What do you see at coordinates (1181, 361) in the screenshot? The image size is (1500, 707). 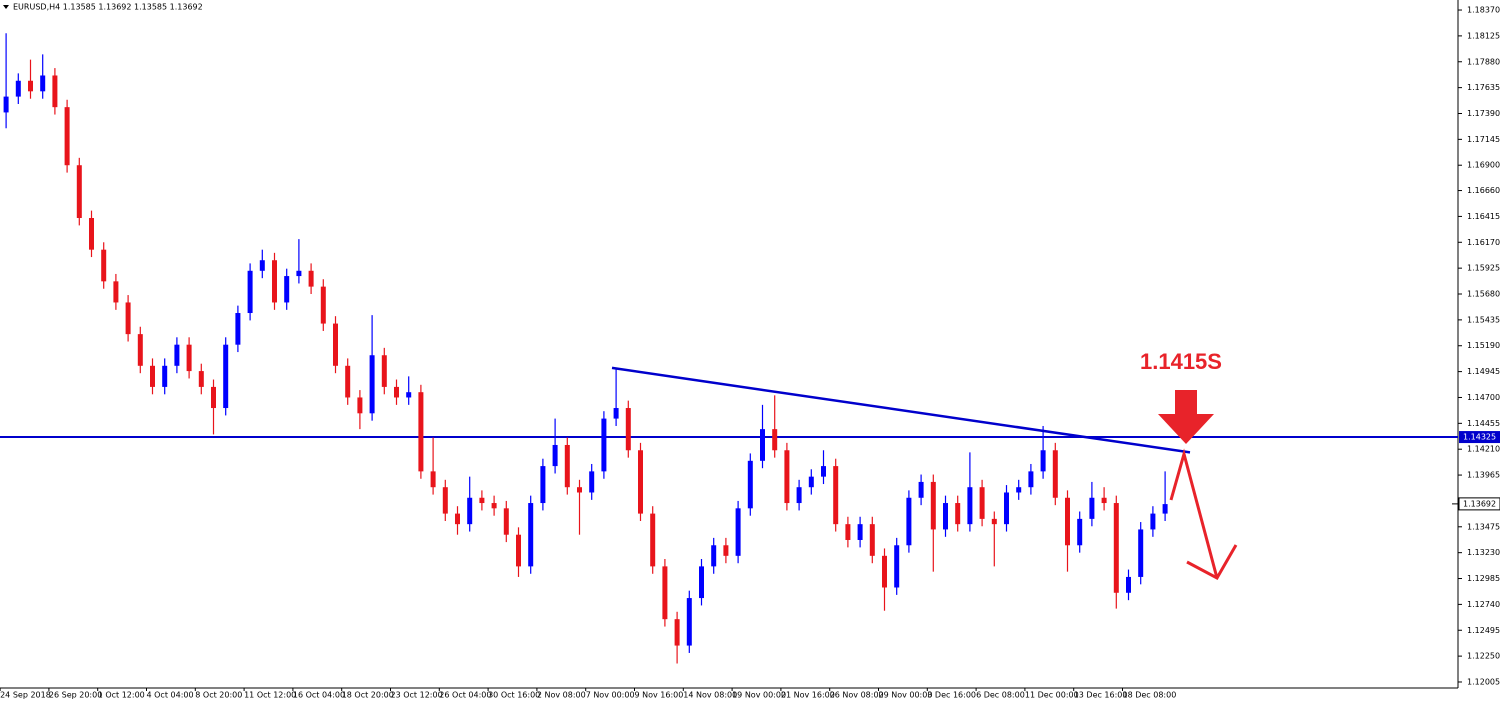 I see `annotation: 1.1415S` at bounding box center [1181, 361].